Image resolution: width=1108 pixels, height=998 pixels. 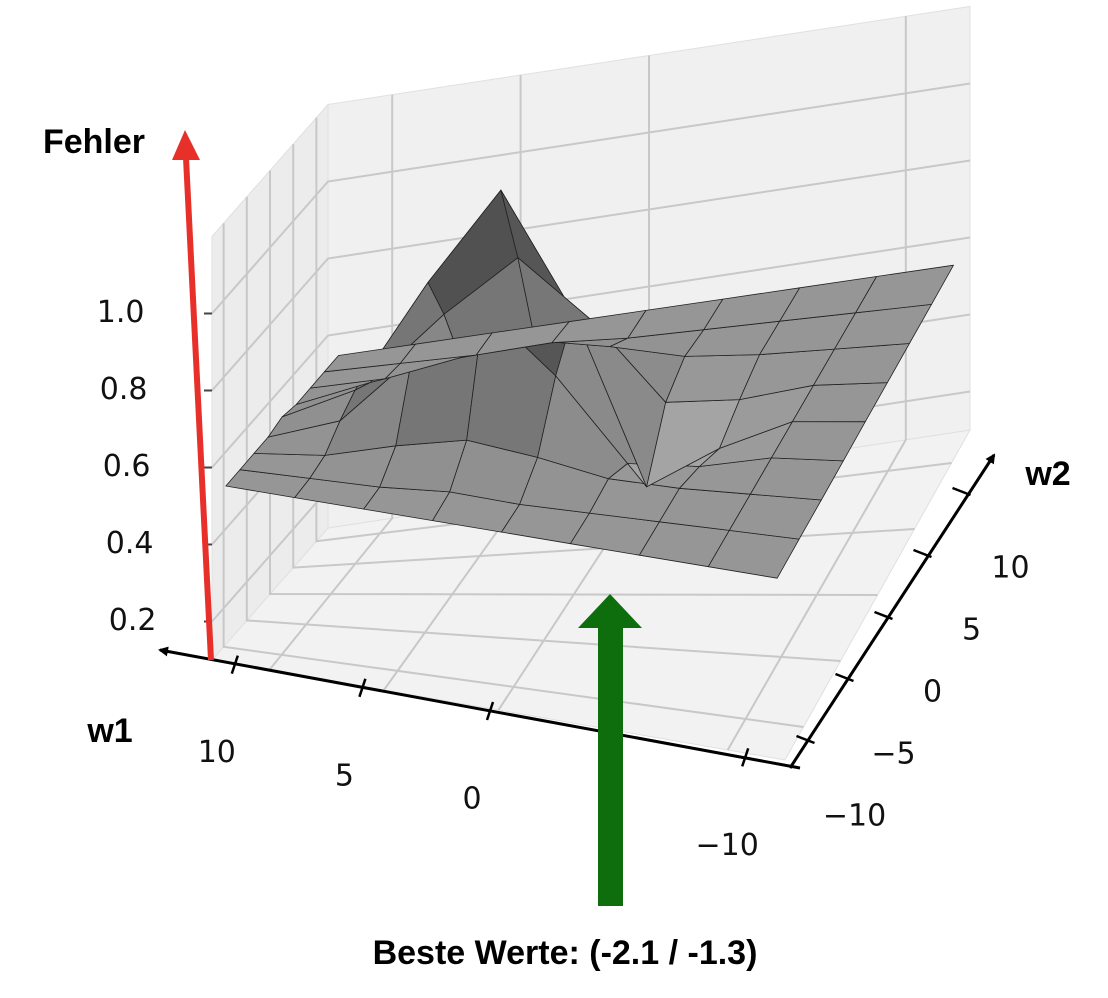 I want to click on y-axis-line, so click(x=892, y=611).